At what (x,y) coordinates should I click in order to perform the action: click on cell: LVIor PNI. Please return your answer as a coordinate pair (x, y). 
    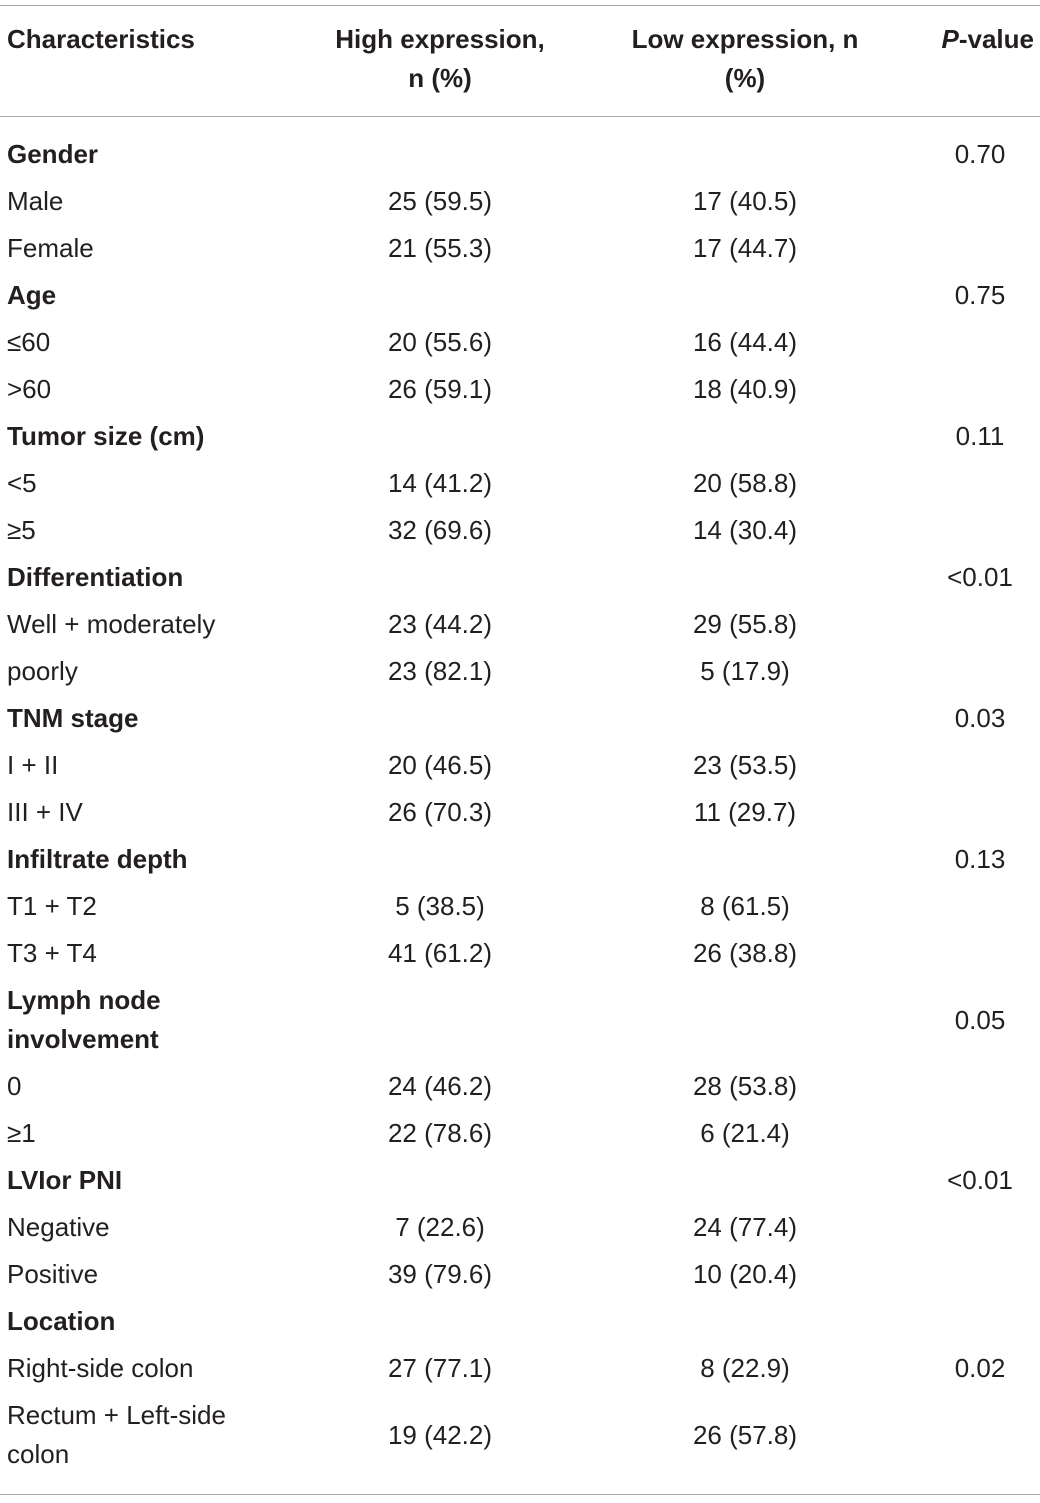
    Looking at the image, I should click on (65, 1180).